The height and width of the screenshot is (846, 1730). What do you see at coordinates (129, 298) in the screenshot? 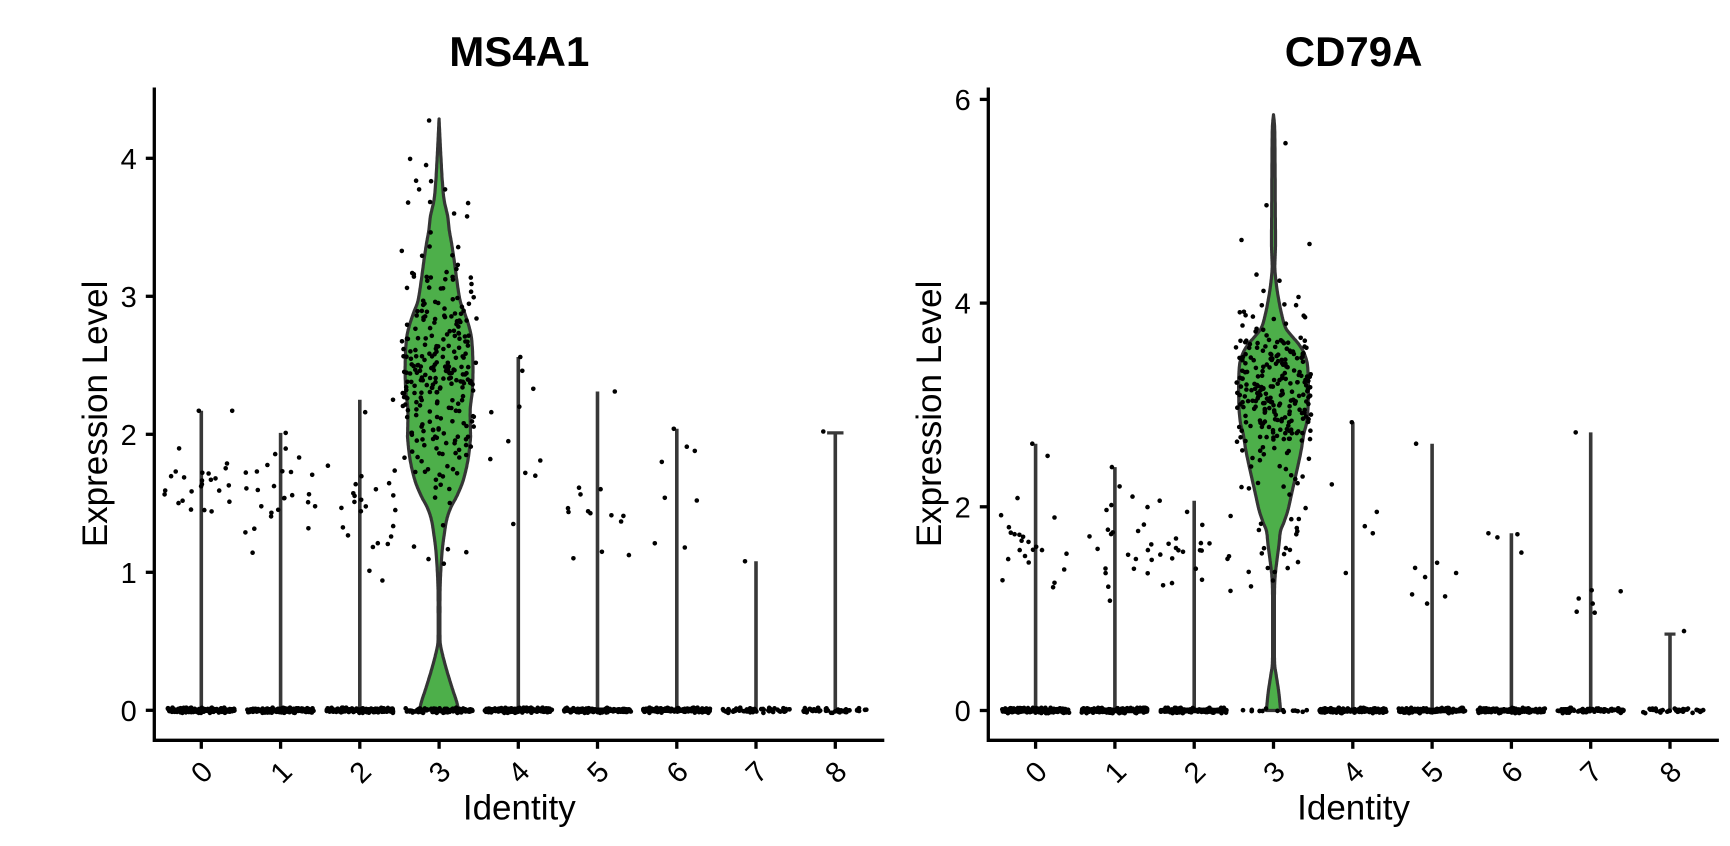
I see `svg-text: 3` at bounding box center [129, 298].